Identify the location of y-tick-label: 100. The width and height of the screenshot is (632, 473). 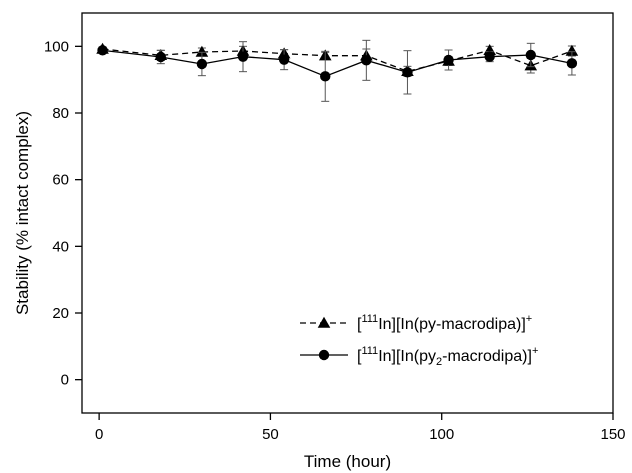
(56, 46).